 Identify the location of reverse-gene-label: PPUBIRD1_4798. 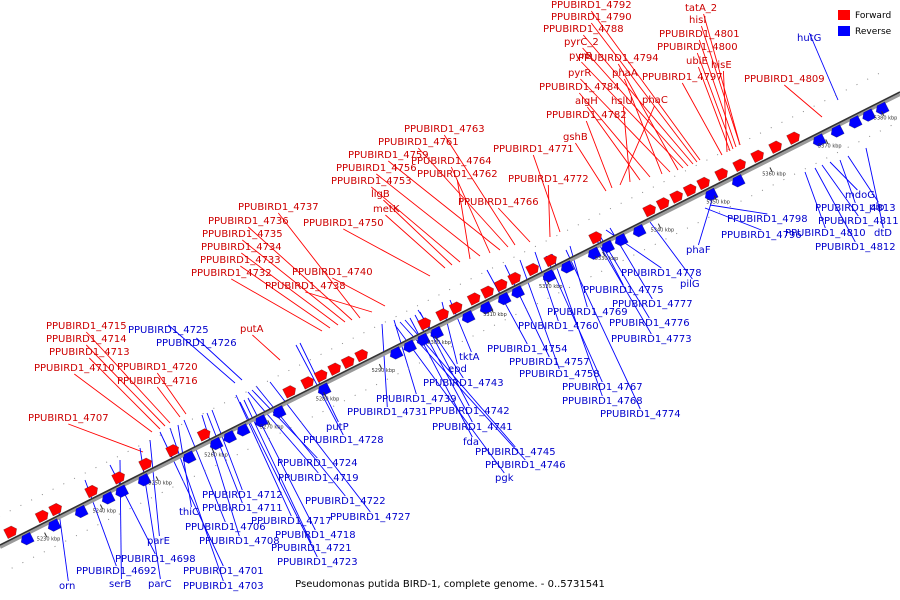
(767, 219).